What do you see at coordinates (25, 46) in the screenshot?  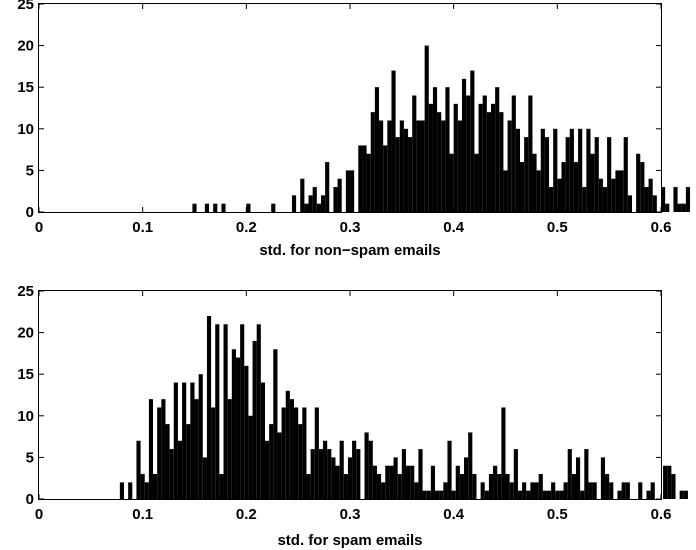 I see `y-tick-label: 20` at bounding box center [25, 46].